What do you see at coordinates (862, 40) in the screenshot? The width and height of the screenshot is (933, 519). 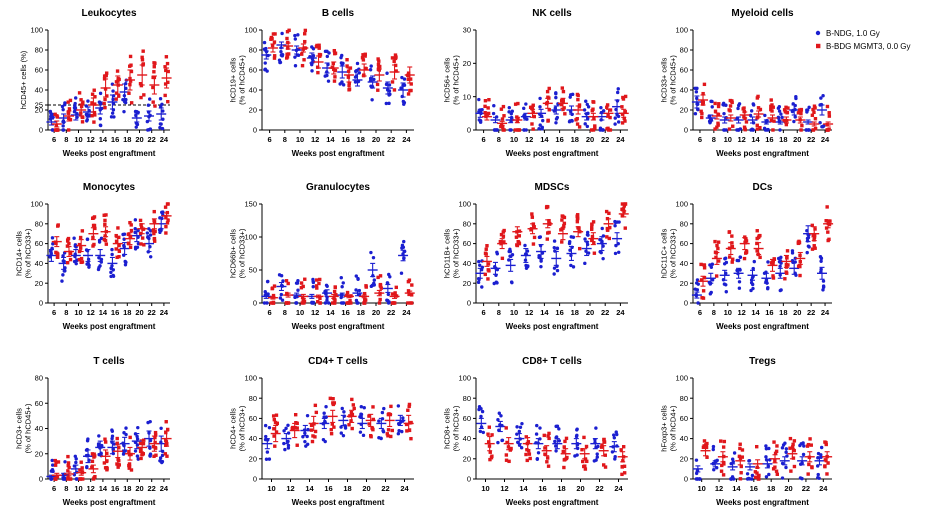 I see `legend: B-NDG, 1.0 Gy B-BDG MGMT3, 0.0 Gy` at bounding box center [862, 40].